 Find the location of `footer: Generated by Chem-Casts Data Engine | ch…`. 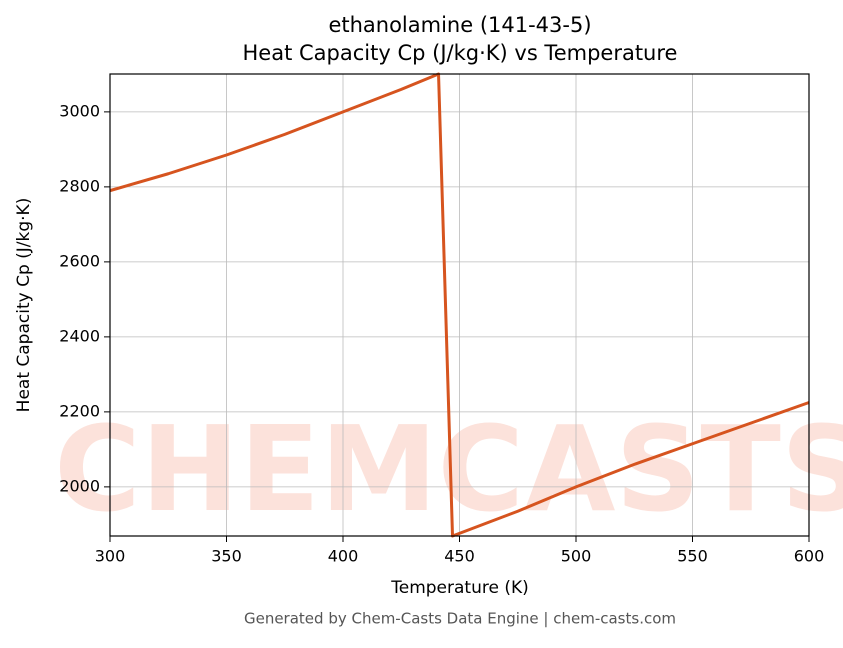

footer: Generated by Chem-Casts Data Engine | ch… is located at coordinates (460, 619).